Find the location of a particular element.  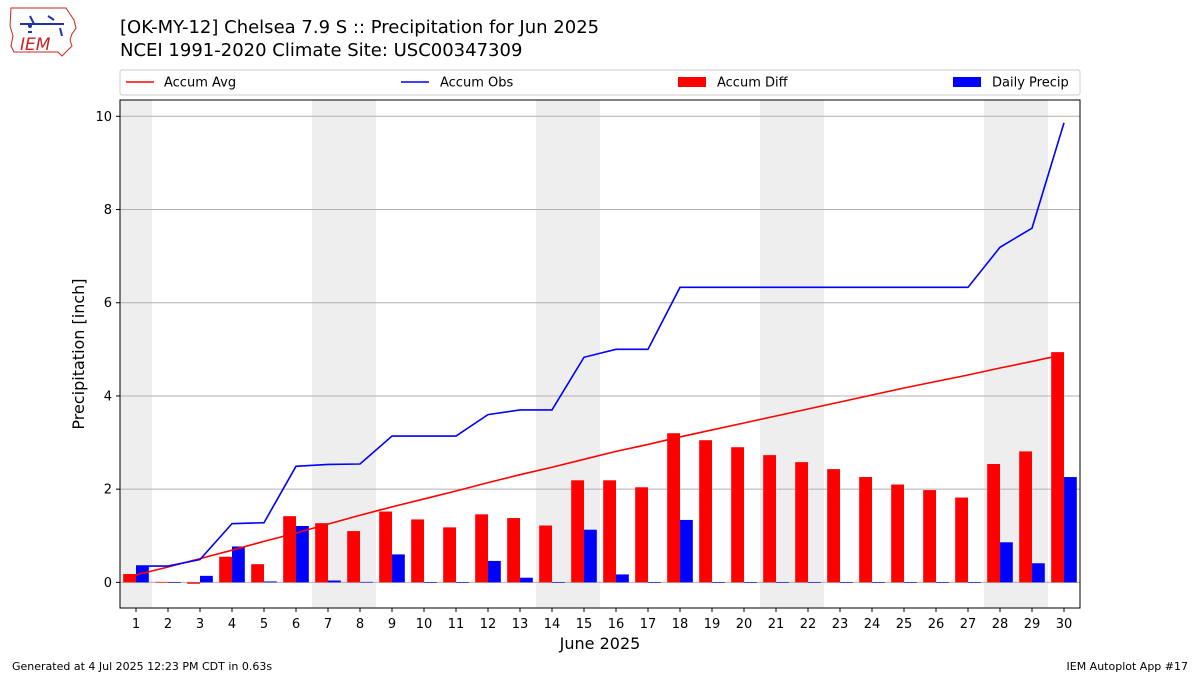

x-tick-label: 20 is located at coordinates (744, 624).